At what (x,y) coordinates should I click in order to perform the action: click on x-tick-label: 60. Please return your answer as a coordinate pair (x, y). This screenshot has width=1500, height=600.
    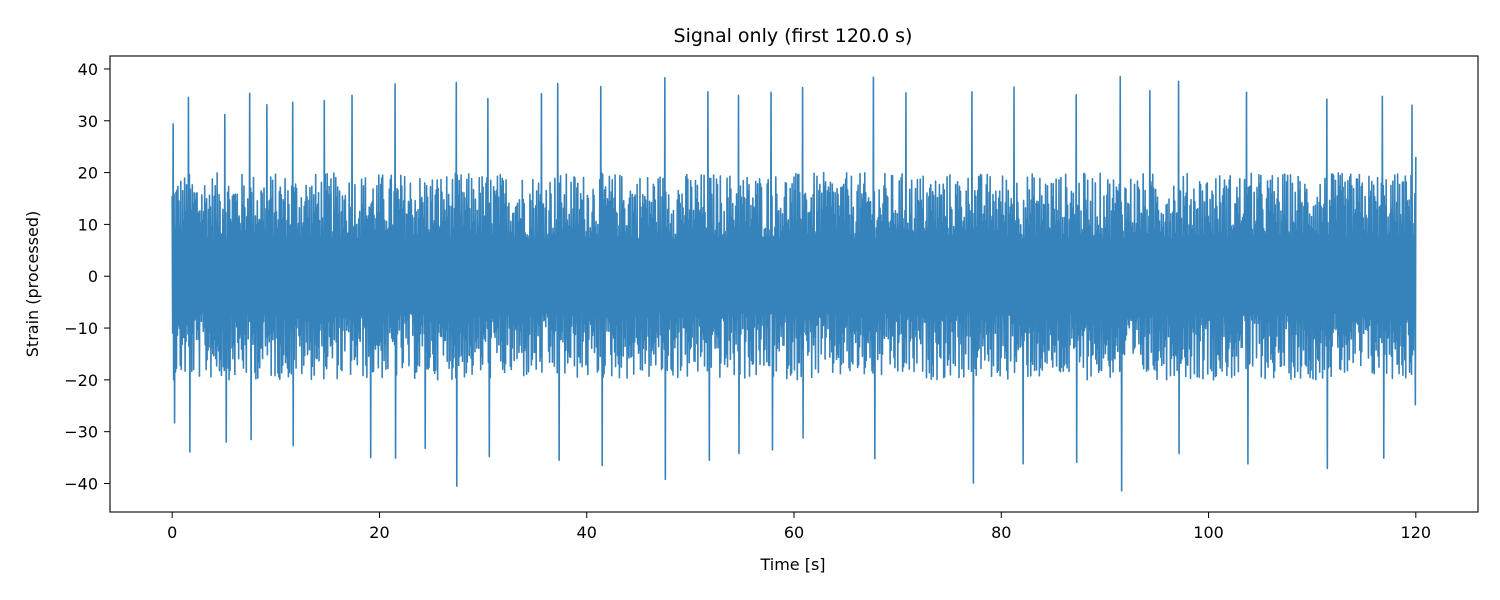
    Looking at the image, I should click on (794, 532).